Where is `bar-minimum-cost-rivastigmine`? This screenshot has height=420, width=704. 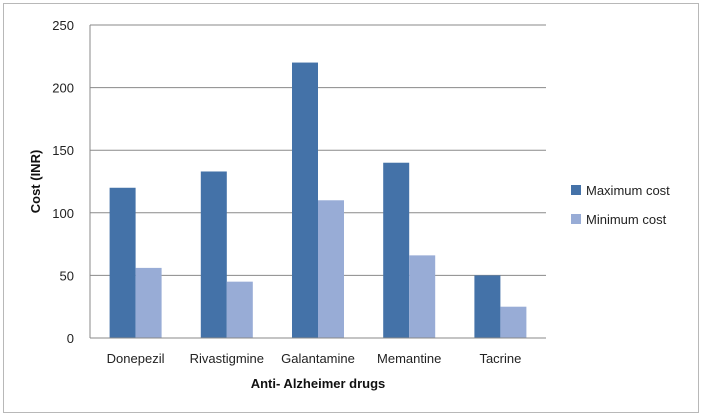
bar-minimum-cost-rivastigmine is located at coordinates (239, 309).